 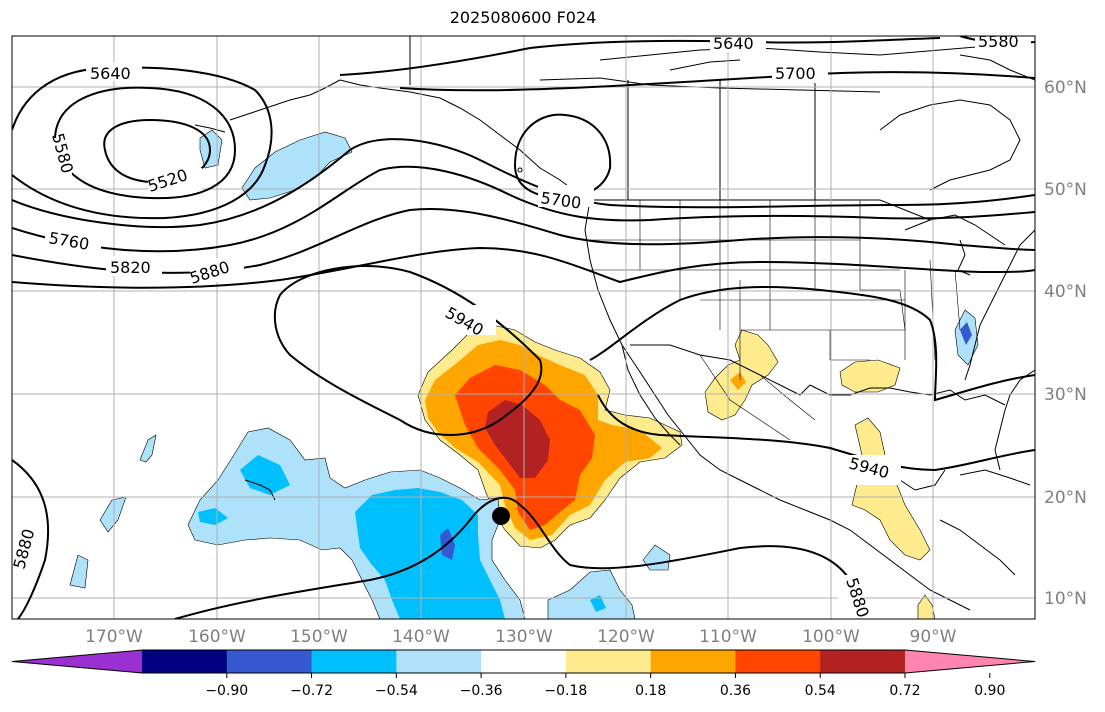 What do you see at coordinates (130, 267) in the screenshot?
I see `contour-label: 5820` at bounding box center [130, 267].